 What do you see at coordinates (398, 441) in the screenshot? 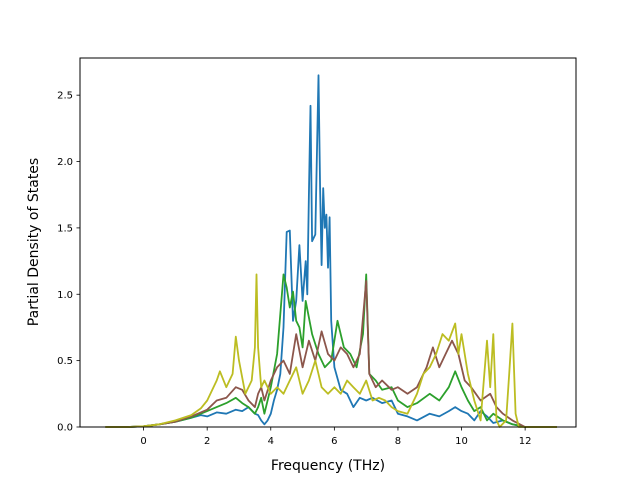
I see `x-tick-label: 8` at bounding box center [398, 441].